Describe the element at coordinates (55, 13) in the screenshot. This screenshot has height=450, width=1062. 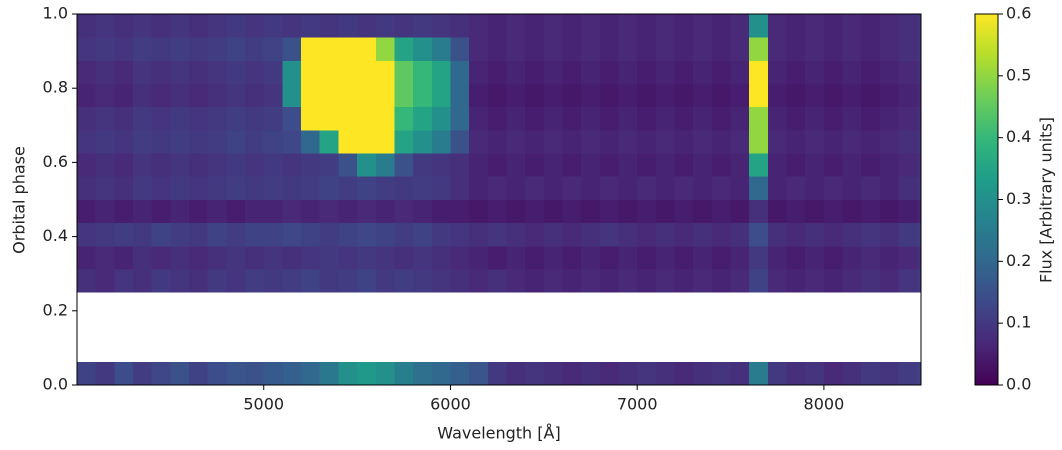
I see `y-tick-label: 1.0` at that location.